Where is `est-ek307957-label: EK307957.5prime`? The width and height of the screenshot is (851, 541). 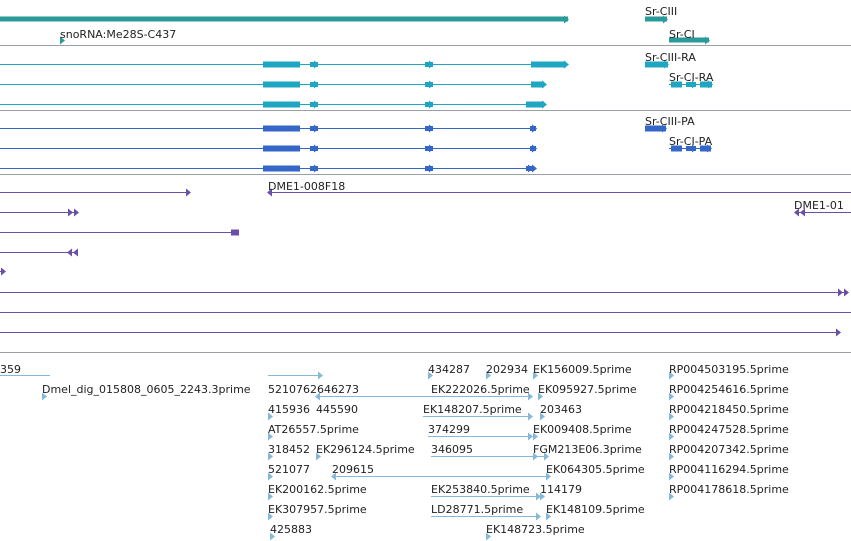 est-ek307957-label: EK307957.5prime is located at coordinates (317, 509).